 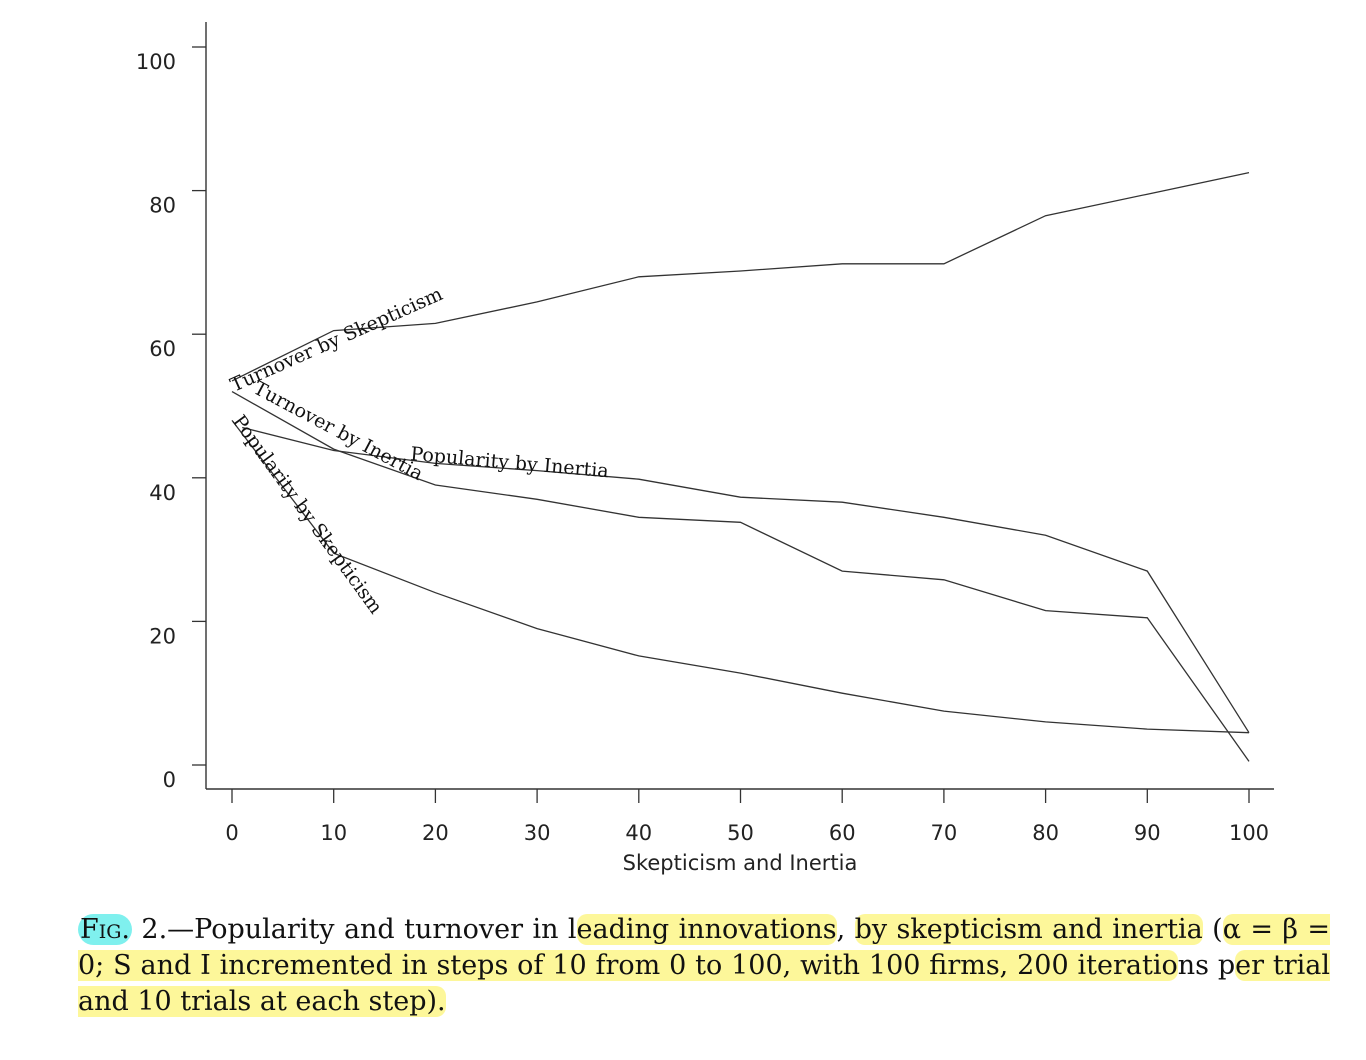 I want to click on x-tick-label: 20, so click(x=435, y=833).